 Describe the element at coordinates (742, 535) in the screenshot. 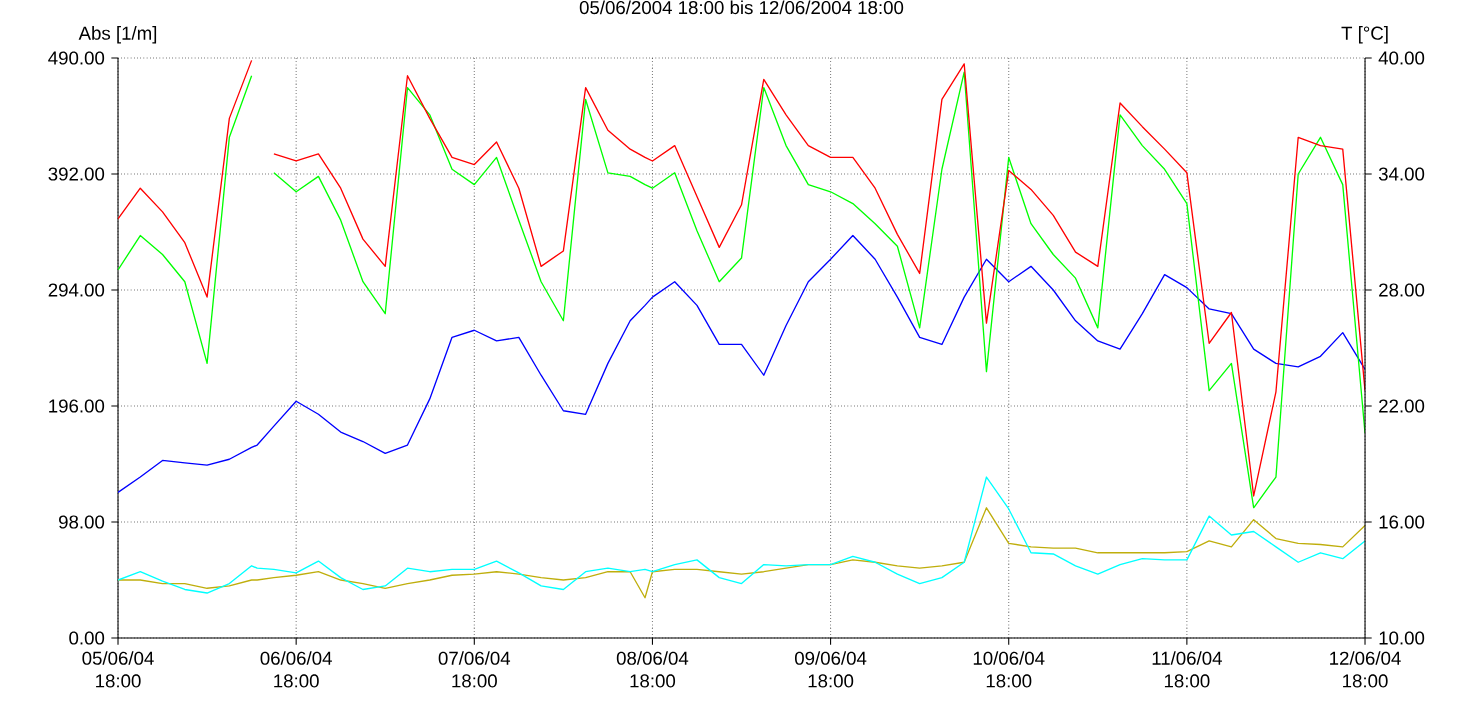

I see `line-series` at that location.